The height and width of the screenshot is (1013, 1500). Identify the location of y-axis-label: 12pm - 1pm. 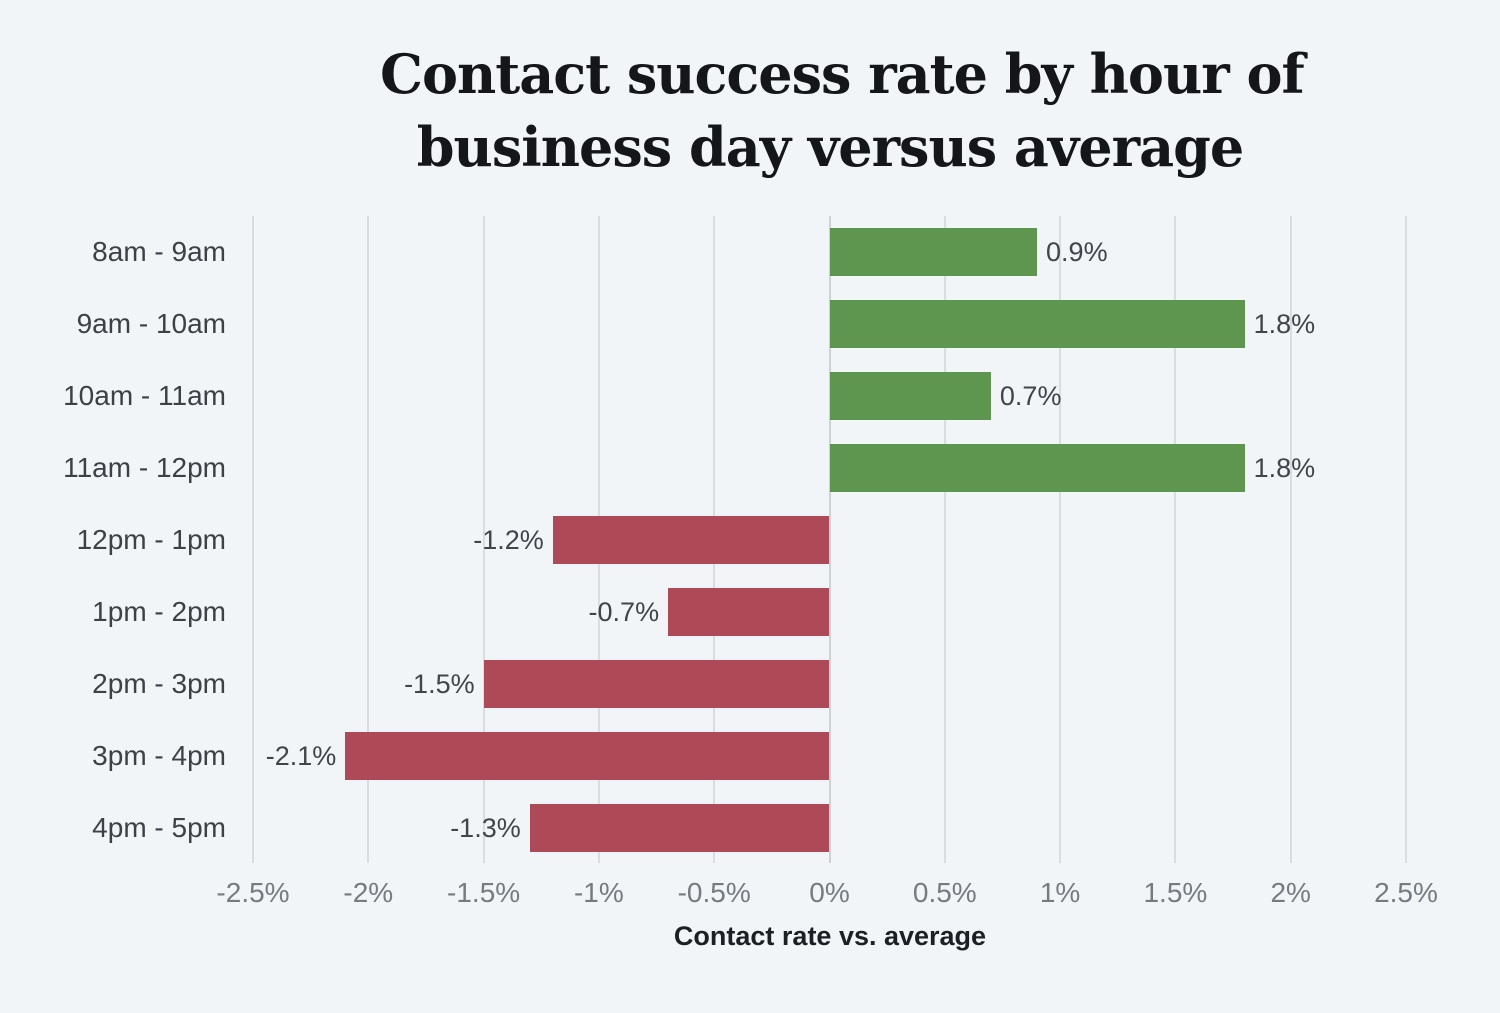
(151, 539).